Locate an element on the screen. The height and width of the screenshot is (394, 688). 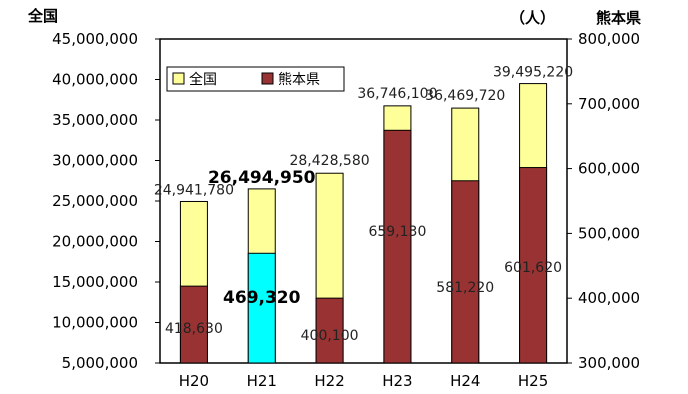
y-right-tick-label: 300,000 is located at coordinates (609, 363).